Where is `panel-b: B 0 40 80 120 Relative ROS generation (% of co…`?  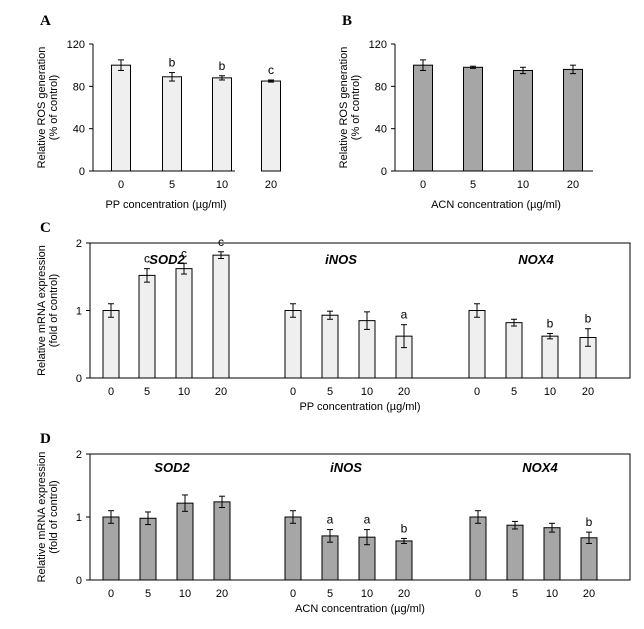
panel-b: B 0 40 80 120 Relative ROS generation (% of co… is located at coordinates (465, 112).